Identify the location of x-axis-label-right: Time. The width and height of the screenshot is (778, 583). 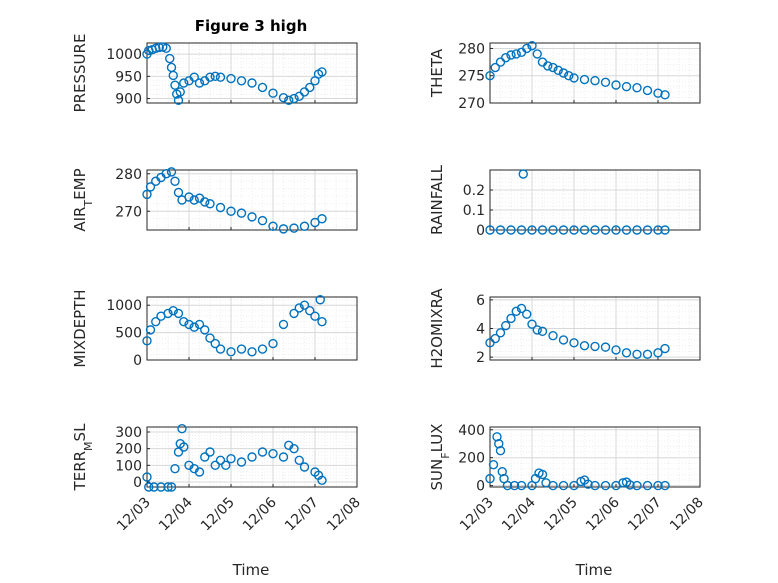
(594, 570).